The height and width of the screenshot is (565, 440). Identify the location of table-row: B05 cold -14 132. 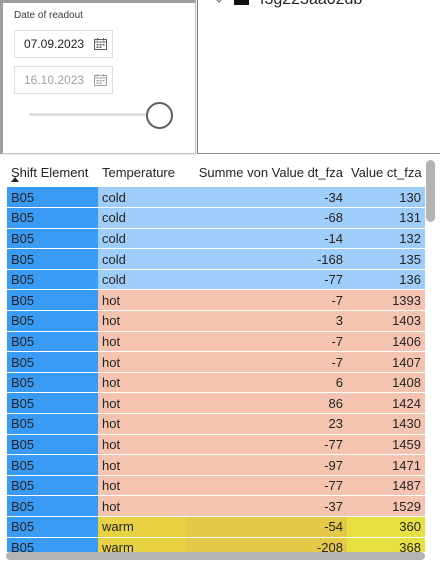
(216, 239).